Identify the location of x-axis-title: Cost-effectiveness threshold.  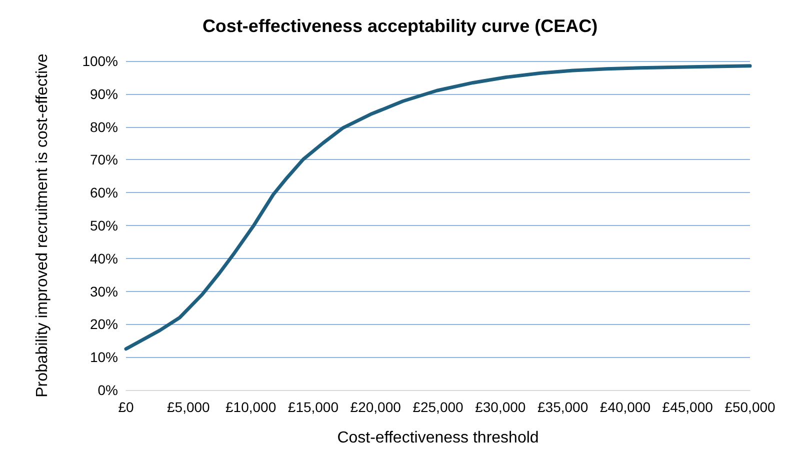
(438, 438).